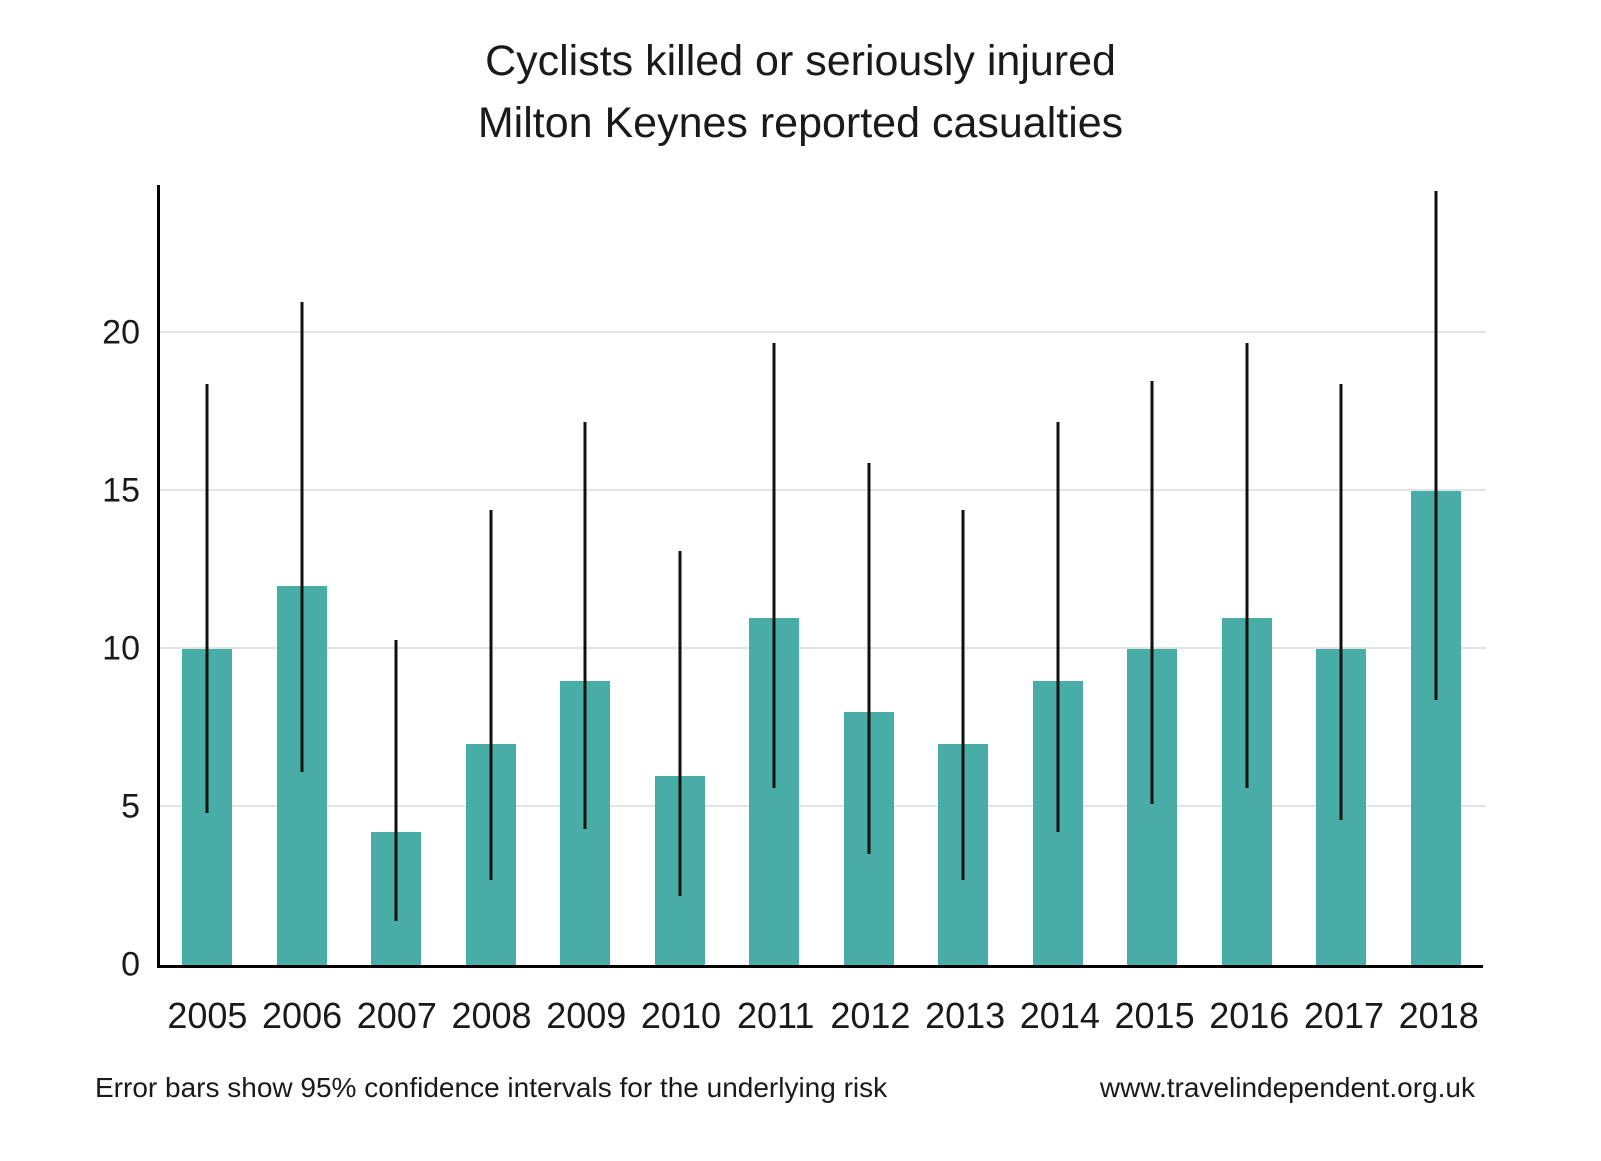 The image size is (1601, 1161). What do you see at coordinates (1059, 1015) in the screenshot?
I see `x-tick-label-2014: 2014` at bounding box center [1059, 1015].